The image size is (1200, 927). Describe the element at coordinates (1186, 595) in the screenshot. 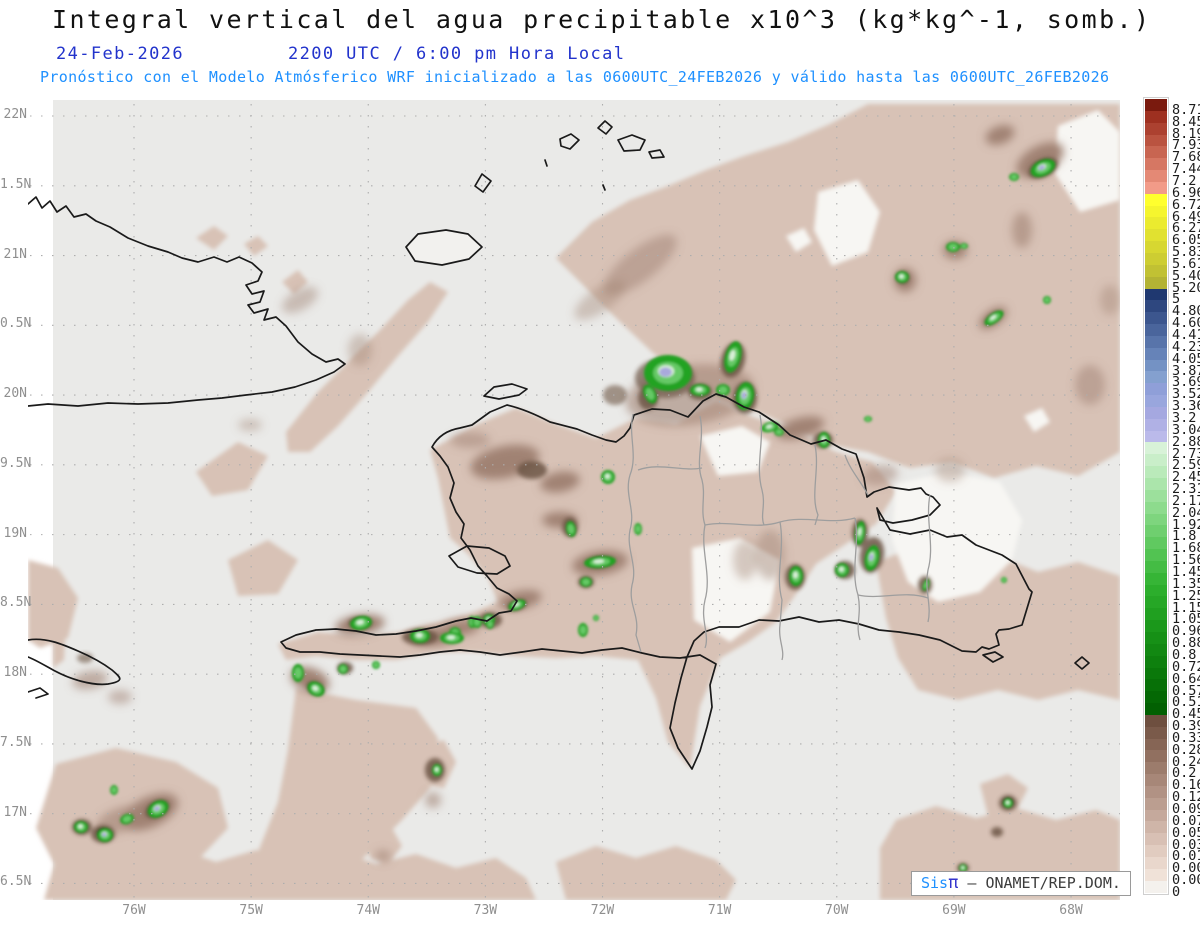

I see `colorbar-value-label: 1.25` at that location.